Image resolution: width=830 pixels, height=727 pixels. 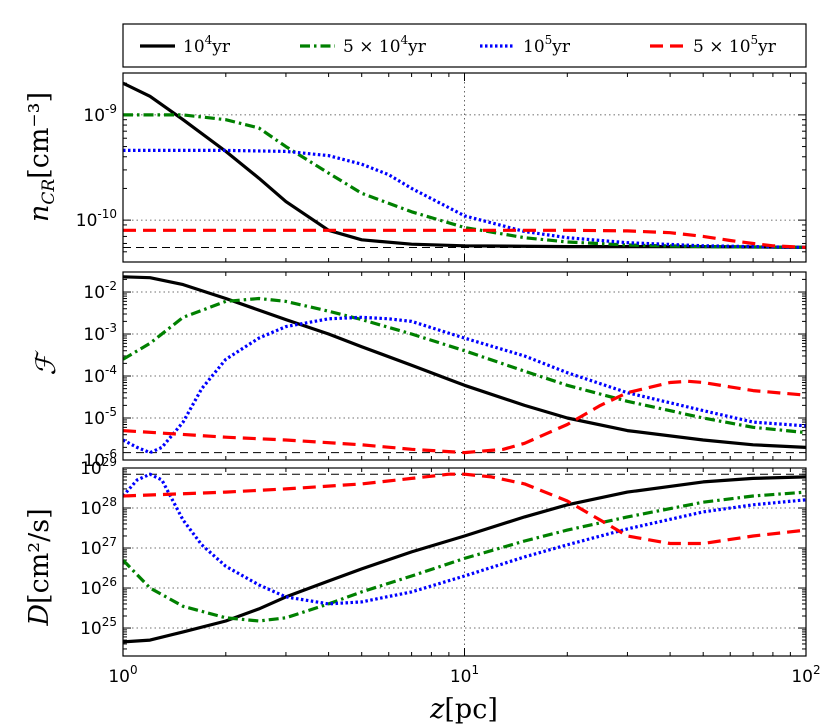 I want to click on y-tick-label: 10²⁷, so click(x=98, y=547).